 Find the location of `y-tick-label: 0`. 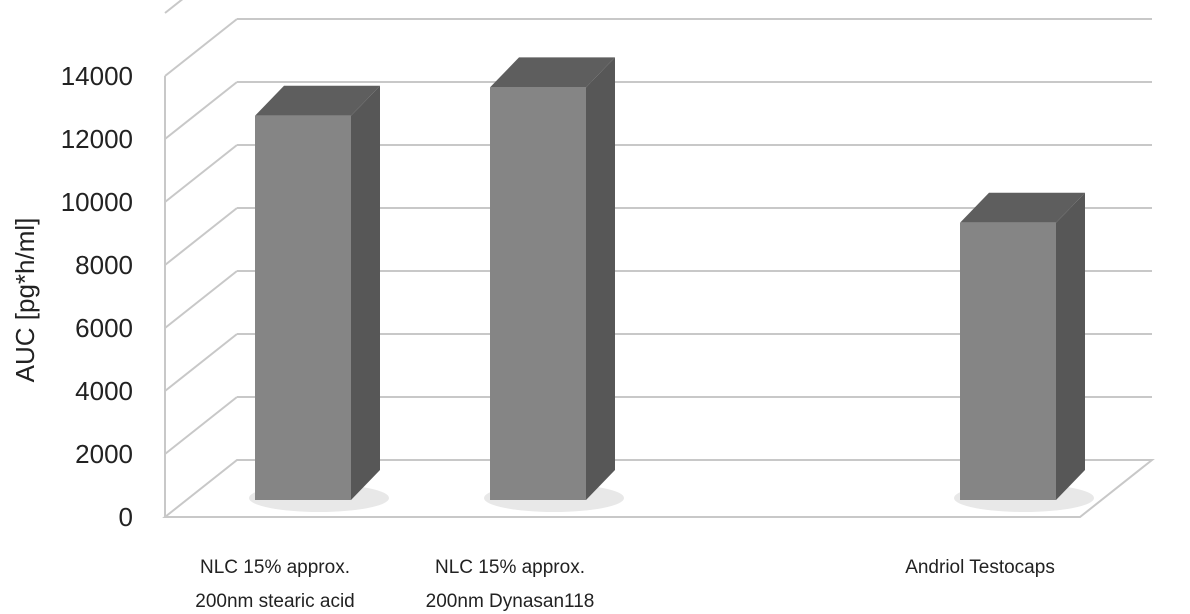

y-tick-label: 0 is located at coordinates (126, 517).